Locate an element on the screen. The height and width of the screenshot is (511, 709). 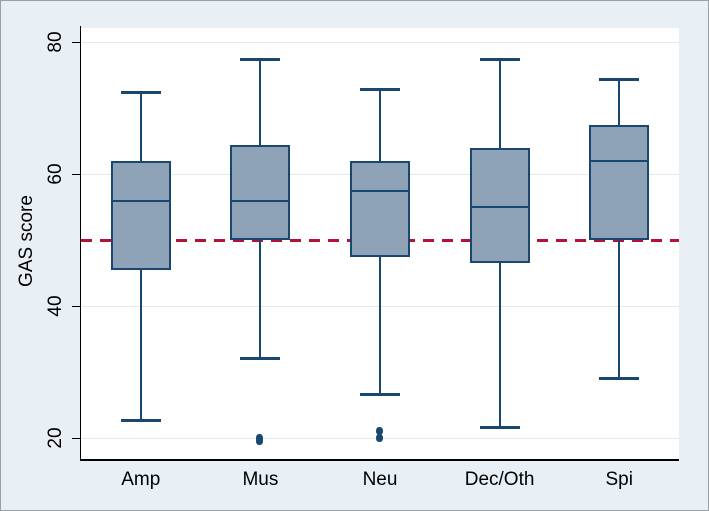
x-axis-category-label: Mus is located at coordinates (260, 479).